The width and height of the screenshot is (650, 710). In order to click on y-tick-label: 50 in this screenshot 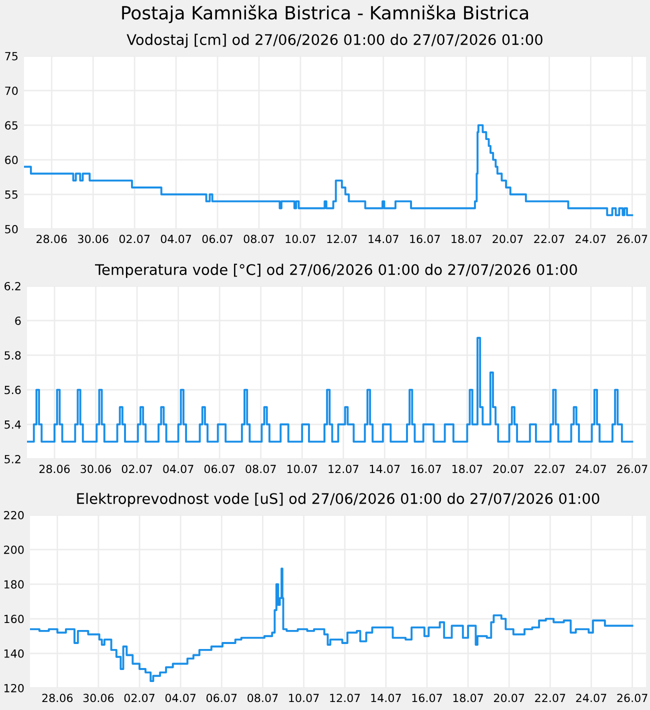, I will do `click(11, 229)`.